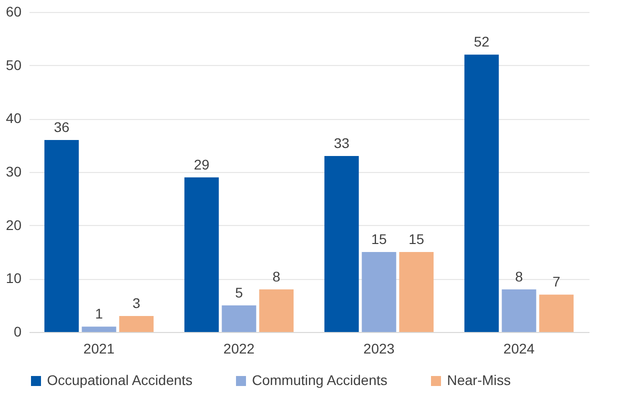 The width and height of the screenshot is (630, 410). I want to click on data-label: 33, so click(342, 143).